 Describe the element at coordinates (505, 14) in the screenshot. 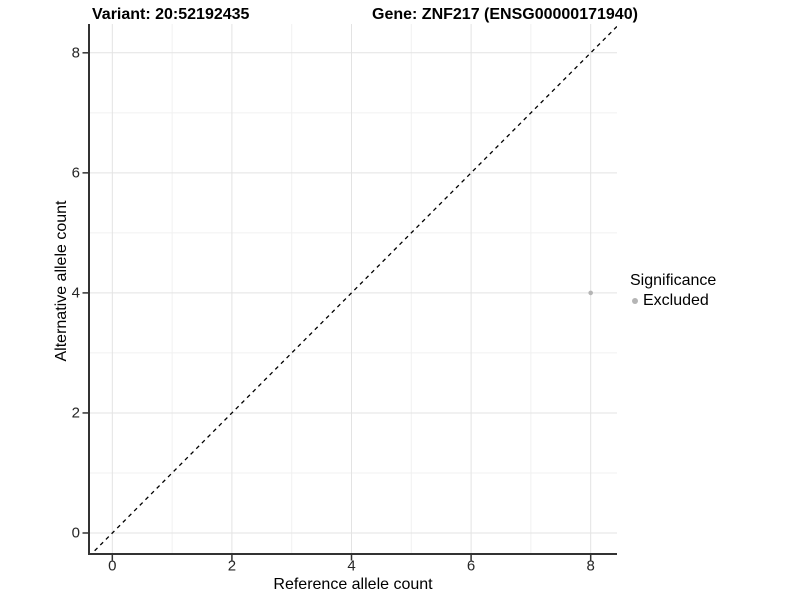

I see `plot-title-gene: Gene: ZNF217 (ENSG00000171940)` at that location.